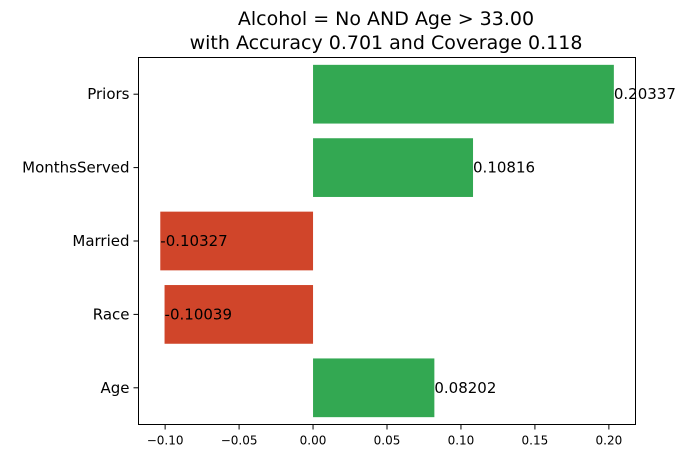 Image resolution: width=690 pixels, height=460 pixels. Describe the element at coordinates (386, 43) in the screenshot. I see `chart-title-line2: with Accuracy 0.701 and Coverage 0.118` at that location.